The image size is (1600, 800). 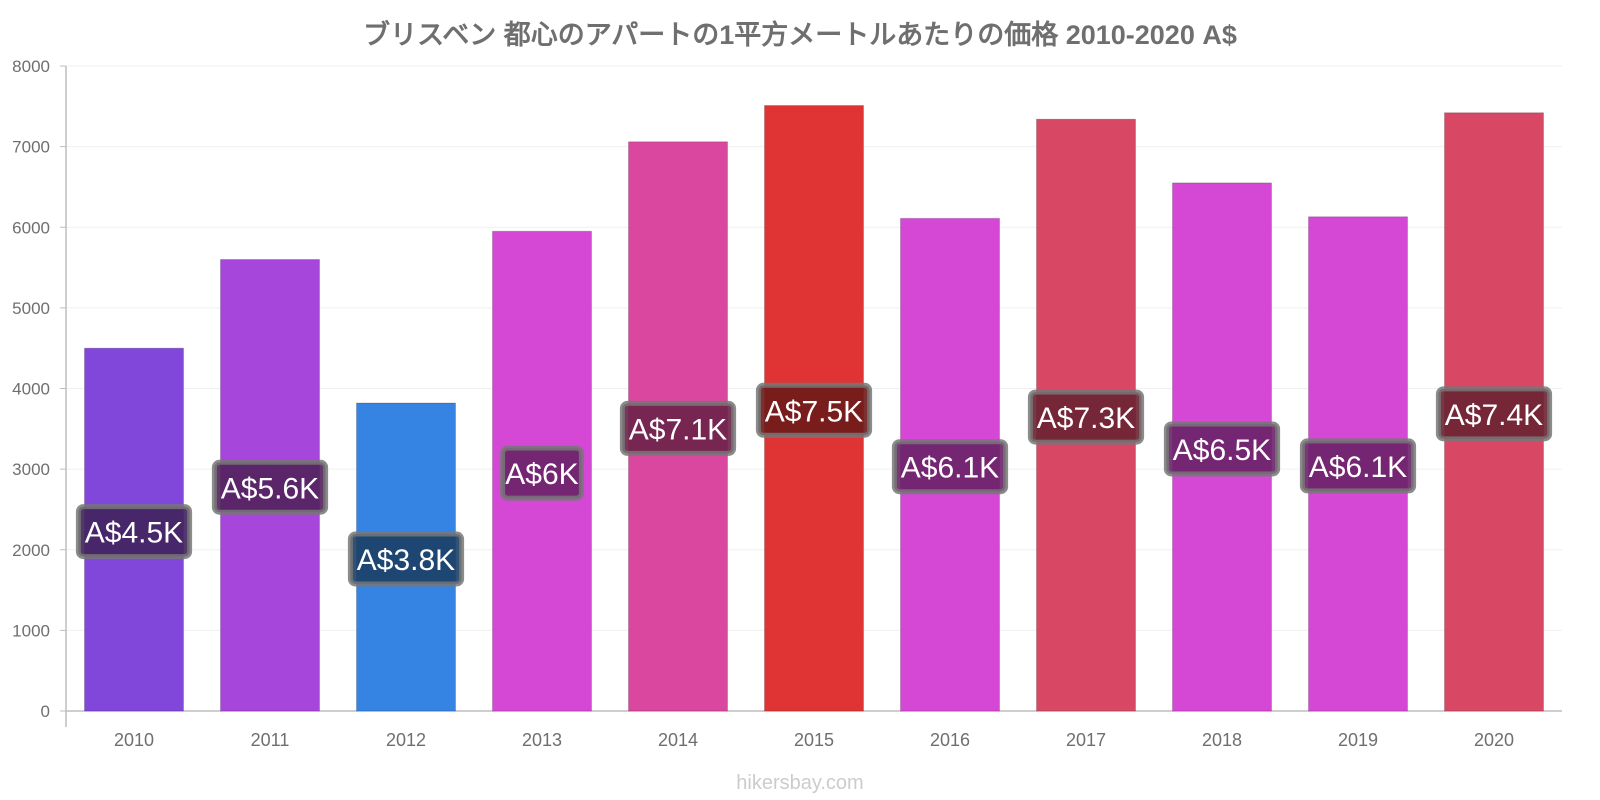 I want to click on data-label-2014: A$7.1K, so click(x=678, y=428).